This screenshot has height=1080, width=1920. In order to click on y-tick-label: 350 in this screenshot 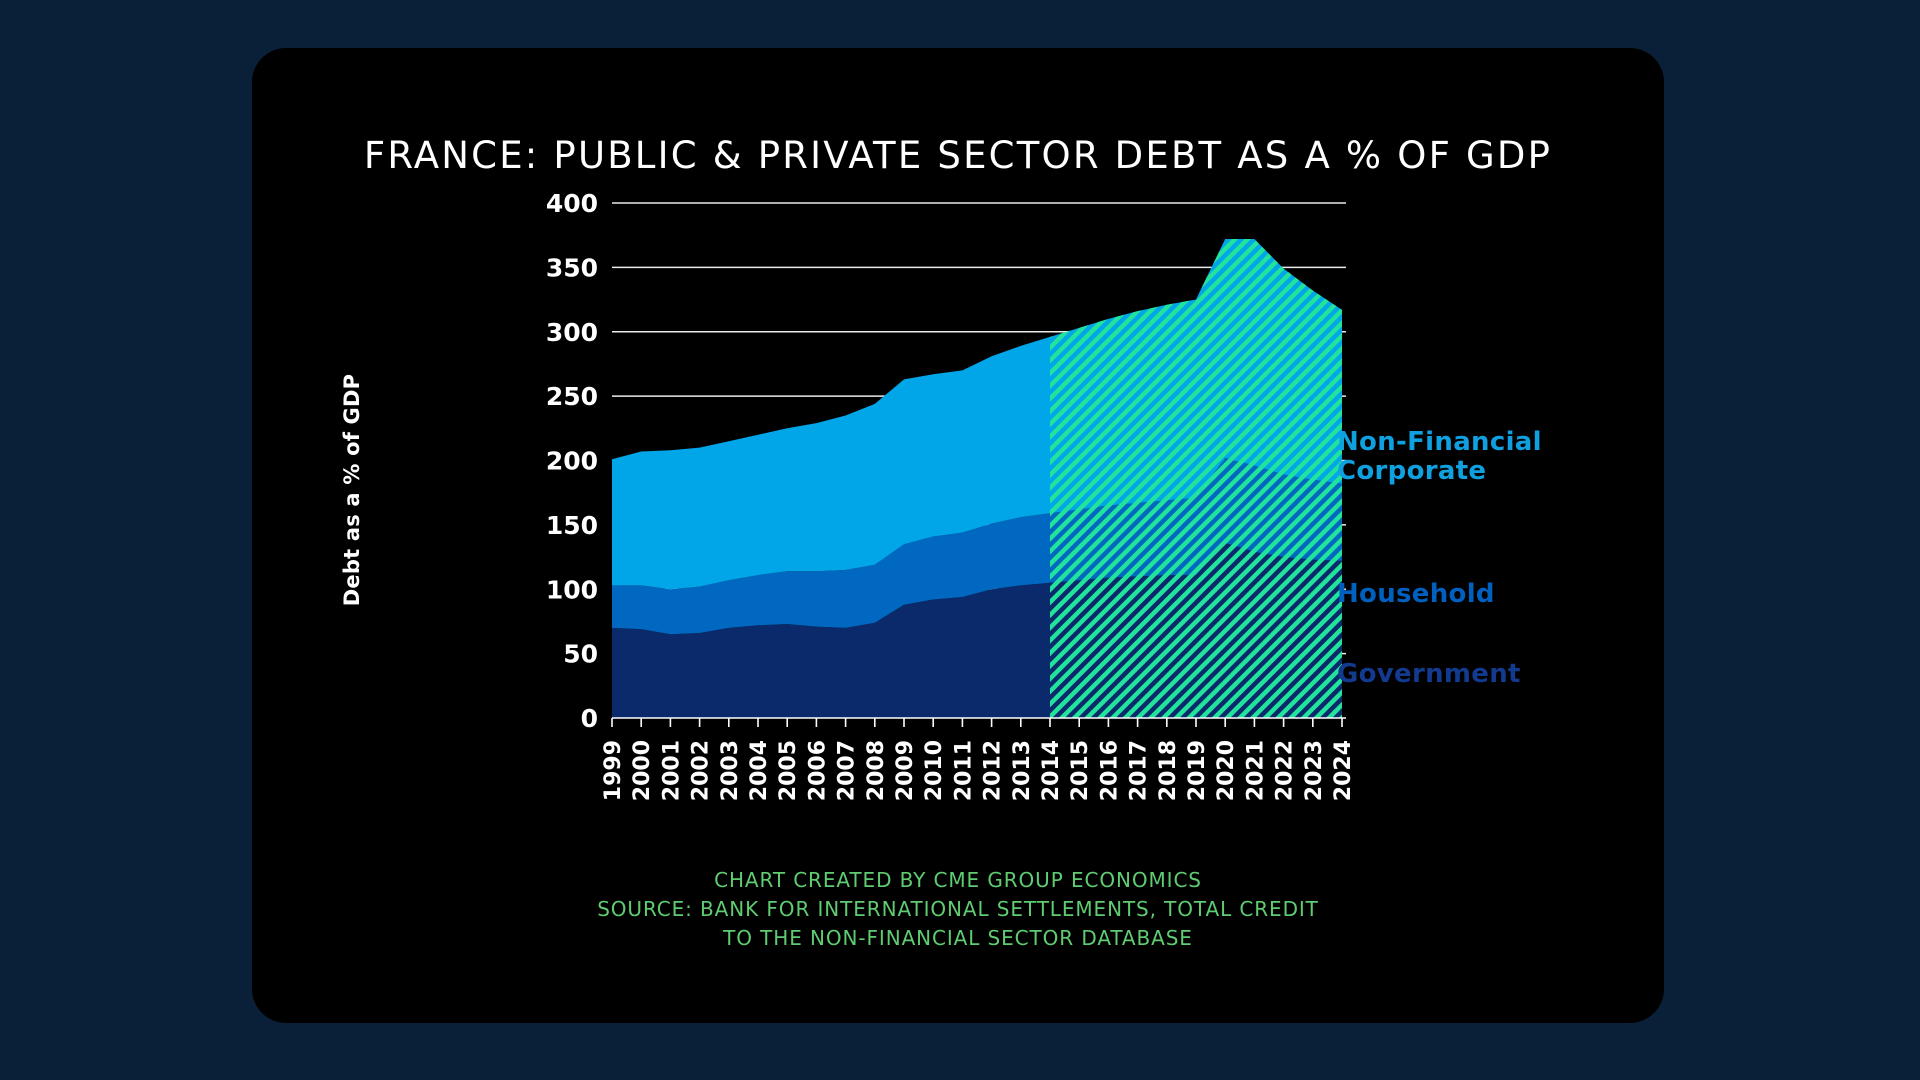, I will do `click(572, 267)`.